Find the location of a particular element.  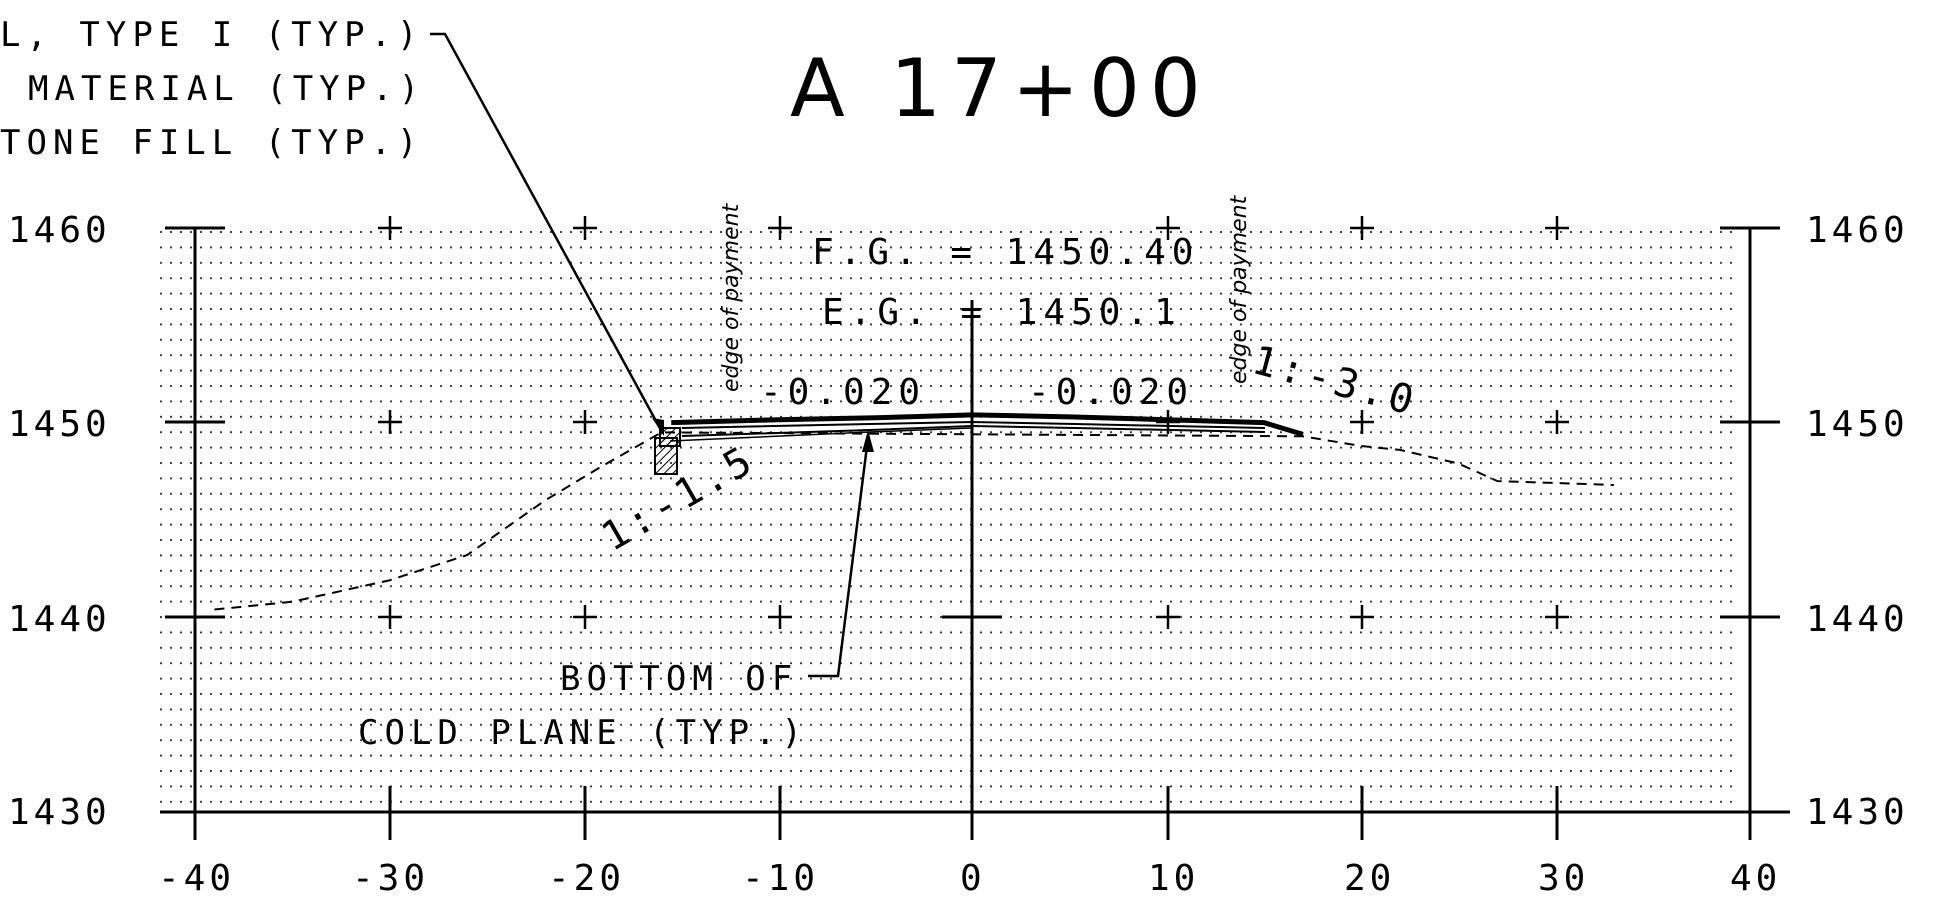

note-type-i: L, TYPE I (TYP.) is located at coordinates (212, 35).